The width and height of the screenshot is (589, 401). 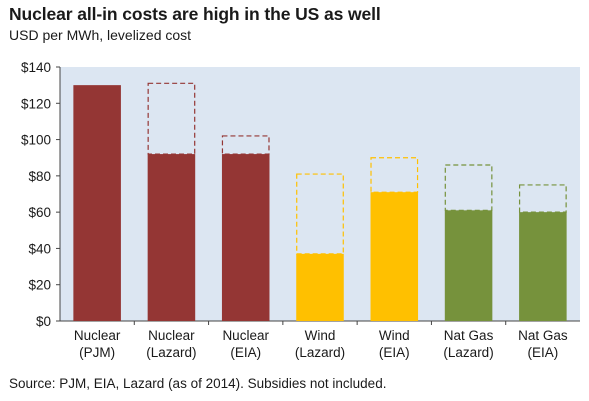 I want to click on y-tick-label: $80, so click(x=39, y=176).